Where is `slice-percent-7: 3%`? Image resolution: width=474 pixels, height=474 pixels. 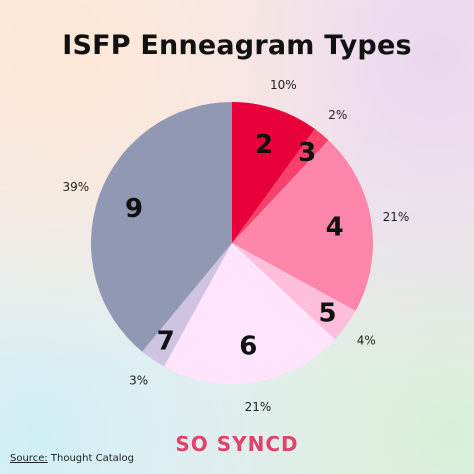 slice-percent-7: 3% is located at coordinates (138, 380).